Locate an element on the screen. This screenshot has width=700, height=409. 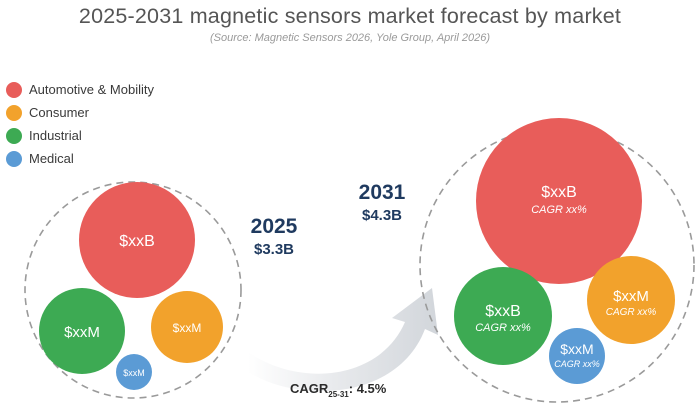
legend-label-medical: Medical is located at coordinates (51, 158).